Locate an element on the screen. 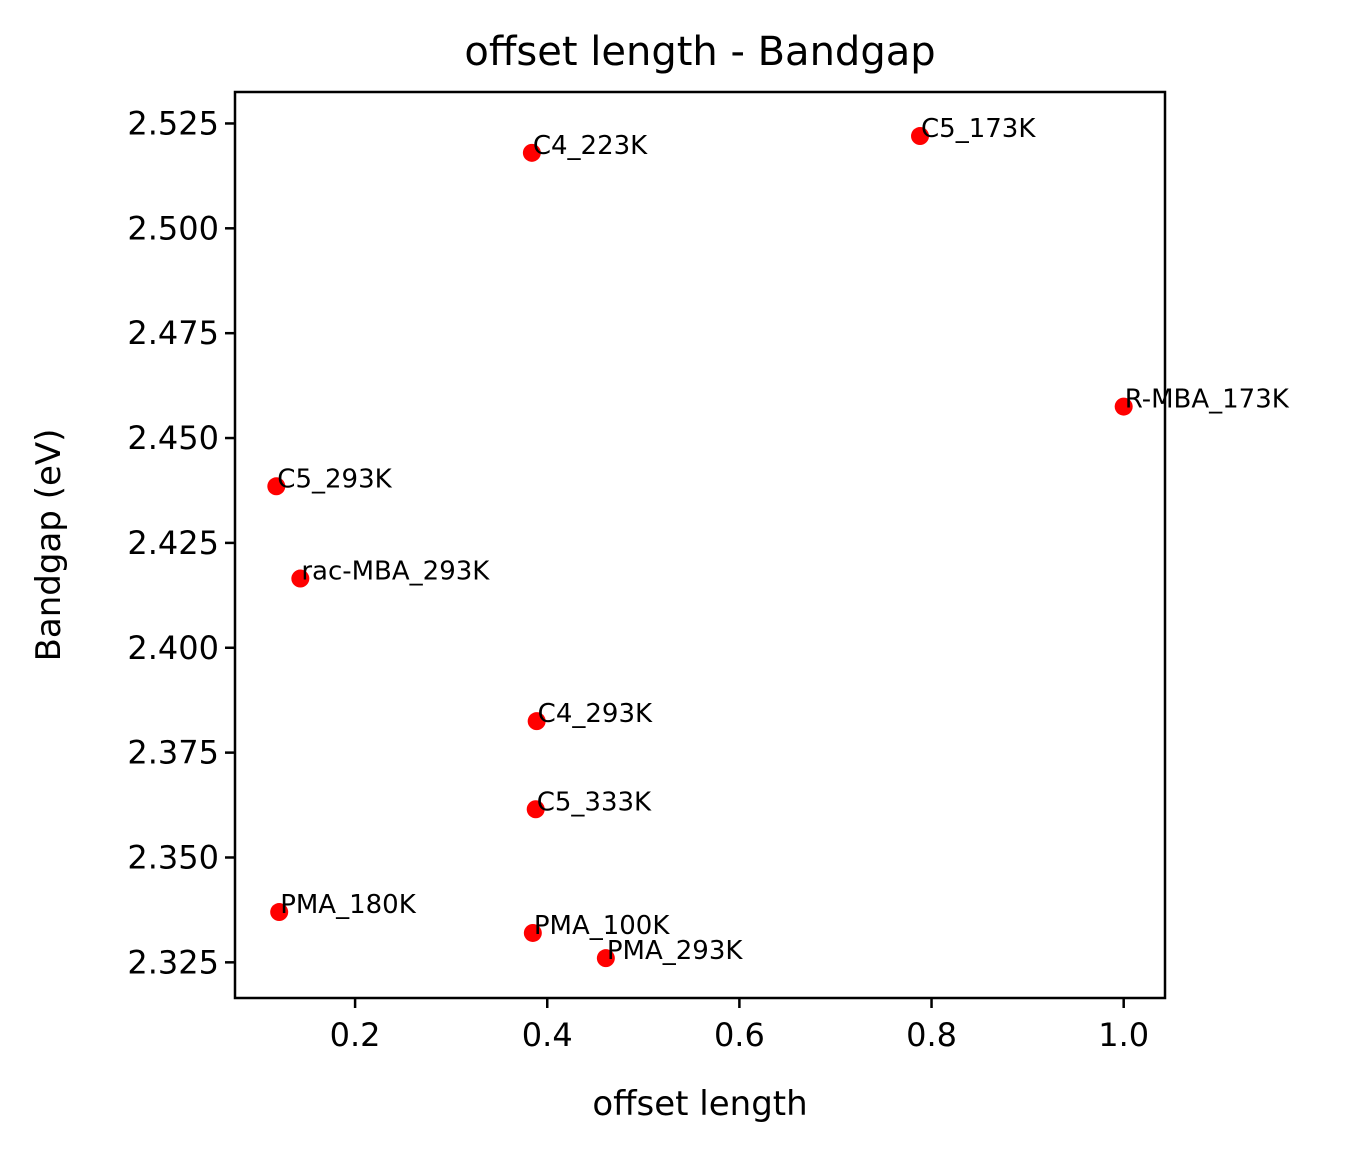 This screenshot has width=1363, height=1154. x-tick-label: 1.0 is located at coordinates (1123, 1035).